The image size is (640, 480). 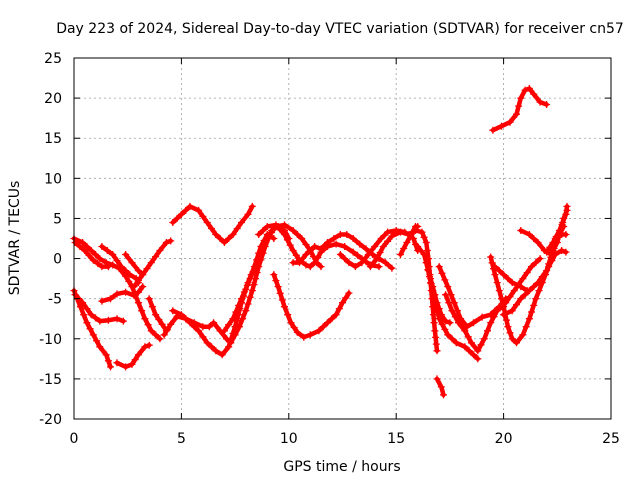 What do you see at coordinates (53, 179) in the screenshot?
I see `y-tick-label: 10` at bounding box center [53, 179].